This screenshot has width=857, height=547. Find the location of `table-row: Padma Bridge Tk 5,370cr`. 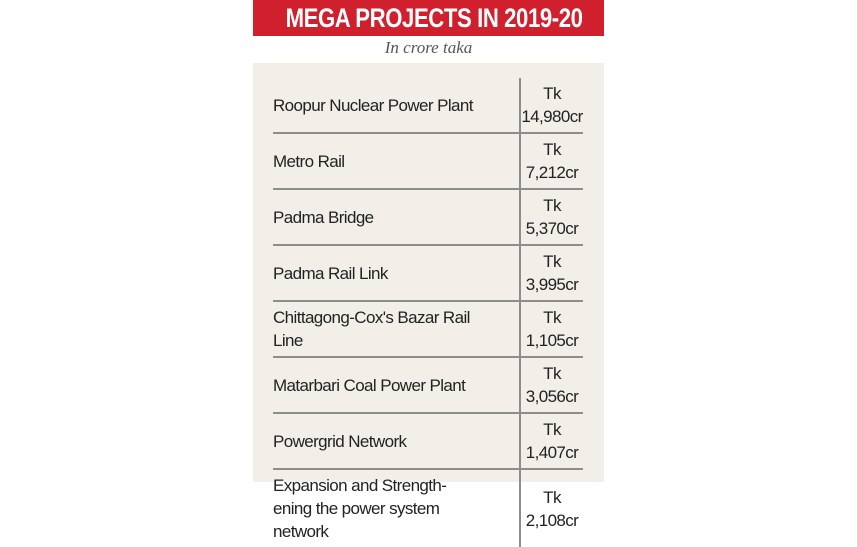

table-row: Padma Bridge Tk 5,370cr is located at coordinates (428, 217).